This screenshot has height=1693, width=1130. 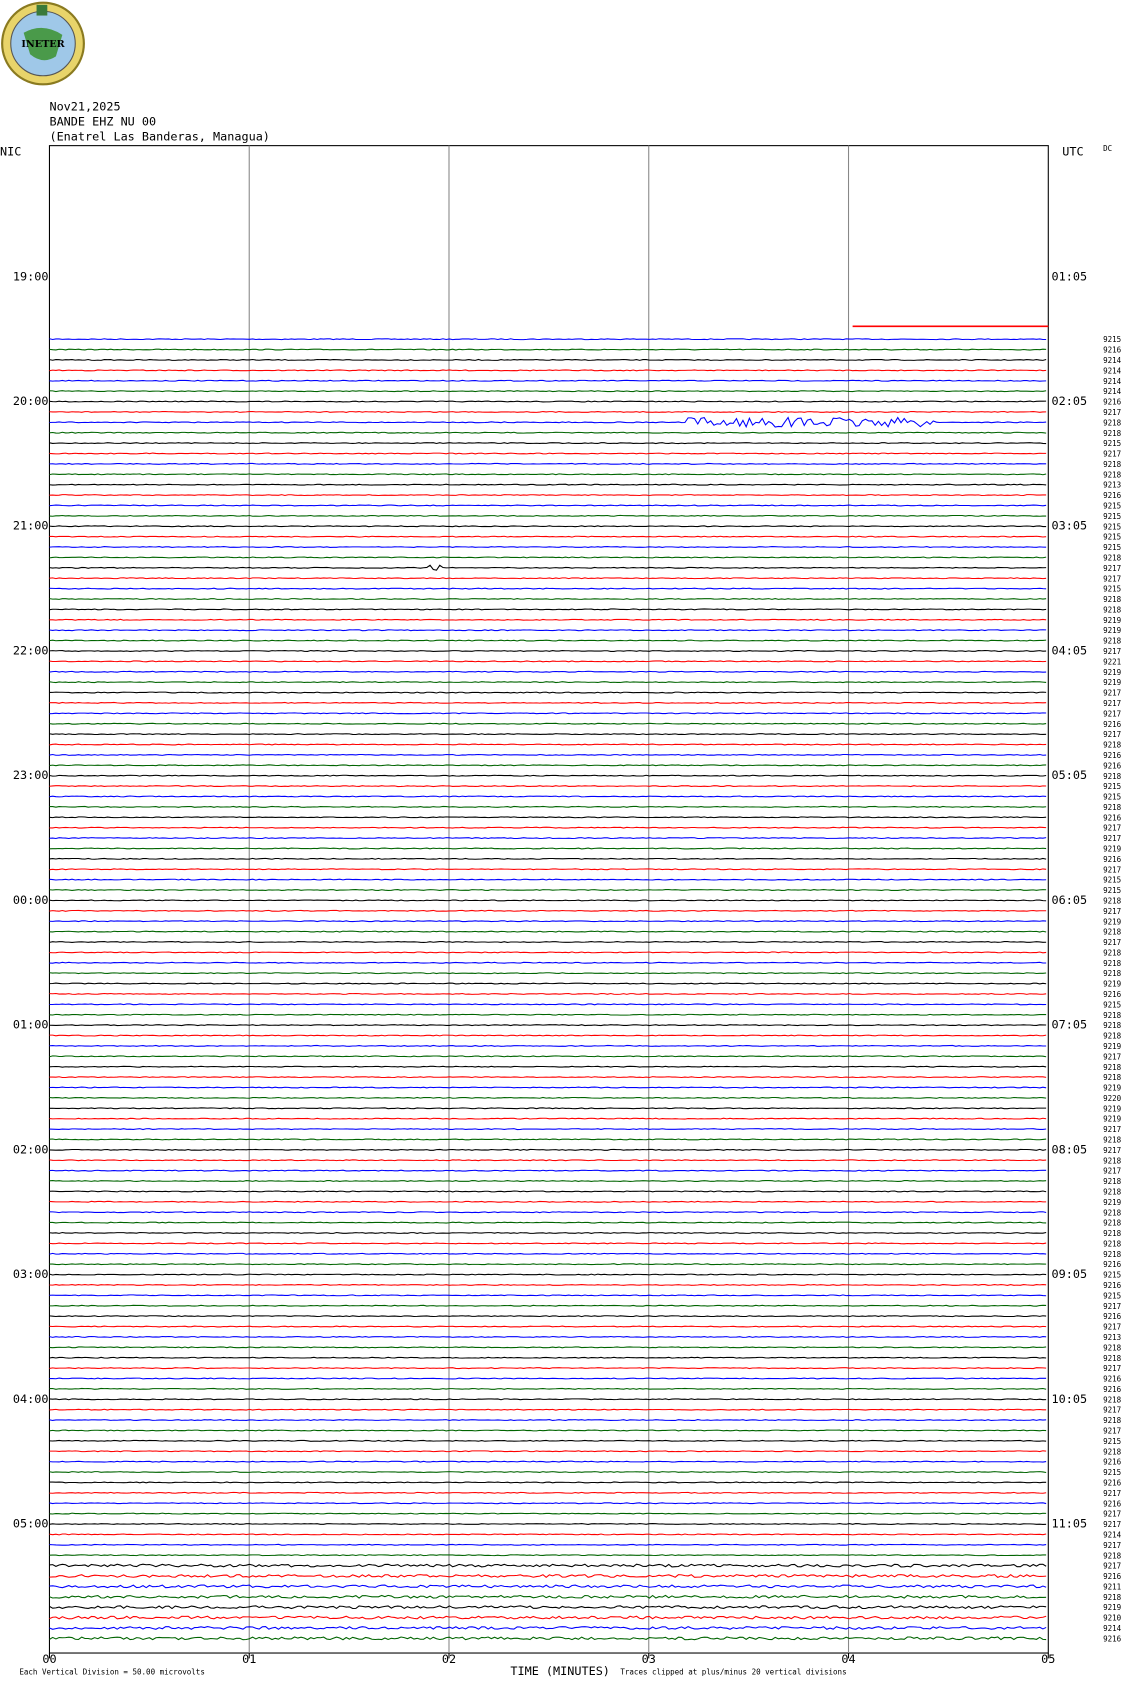 I want to click on date: Nov21,2025, so click(x=84, y=106).